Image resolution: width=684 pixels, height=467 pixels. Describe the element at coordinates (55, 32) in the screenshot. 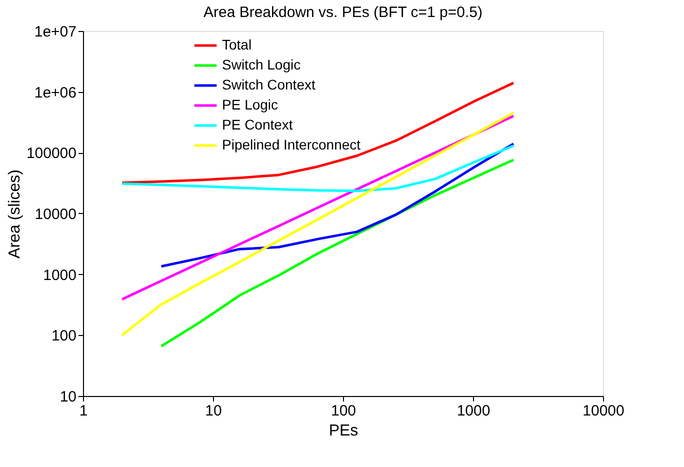

I see `y-tick-label: 1e+07` at that location.